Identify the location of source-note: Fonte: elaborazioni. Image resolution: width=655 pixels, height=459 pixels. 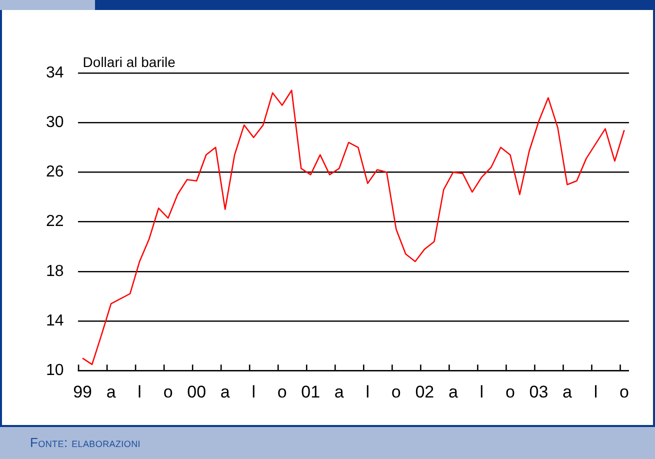
(85, 442).